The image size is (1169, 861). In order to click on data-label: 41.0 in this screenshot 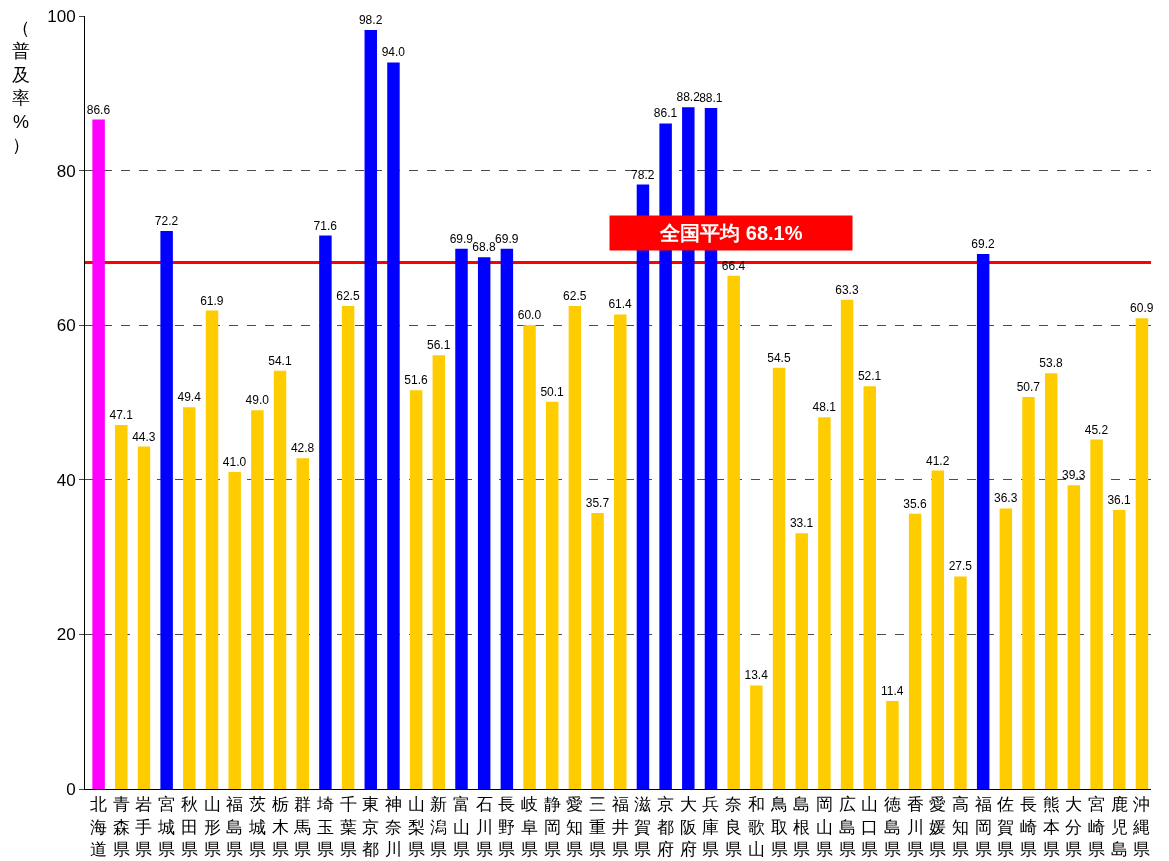, I will do `click(234, 462)`.